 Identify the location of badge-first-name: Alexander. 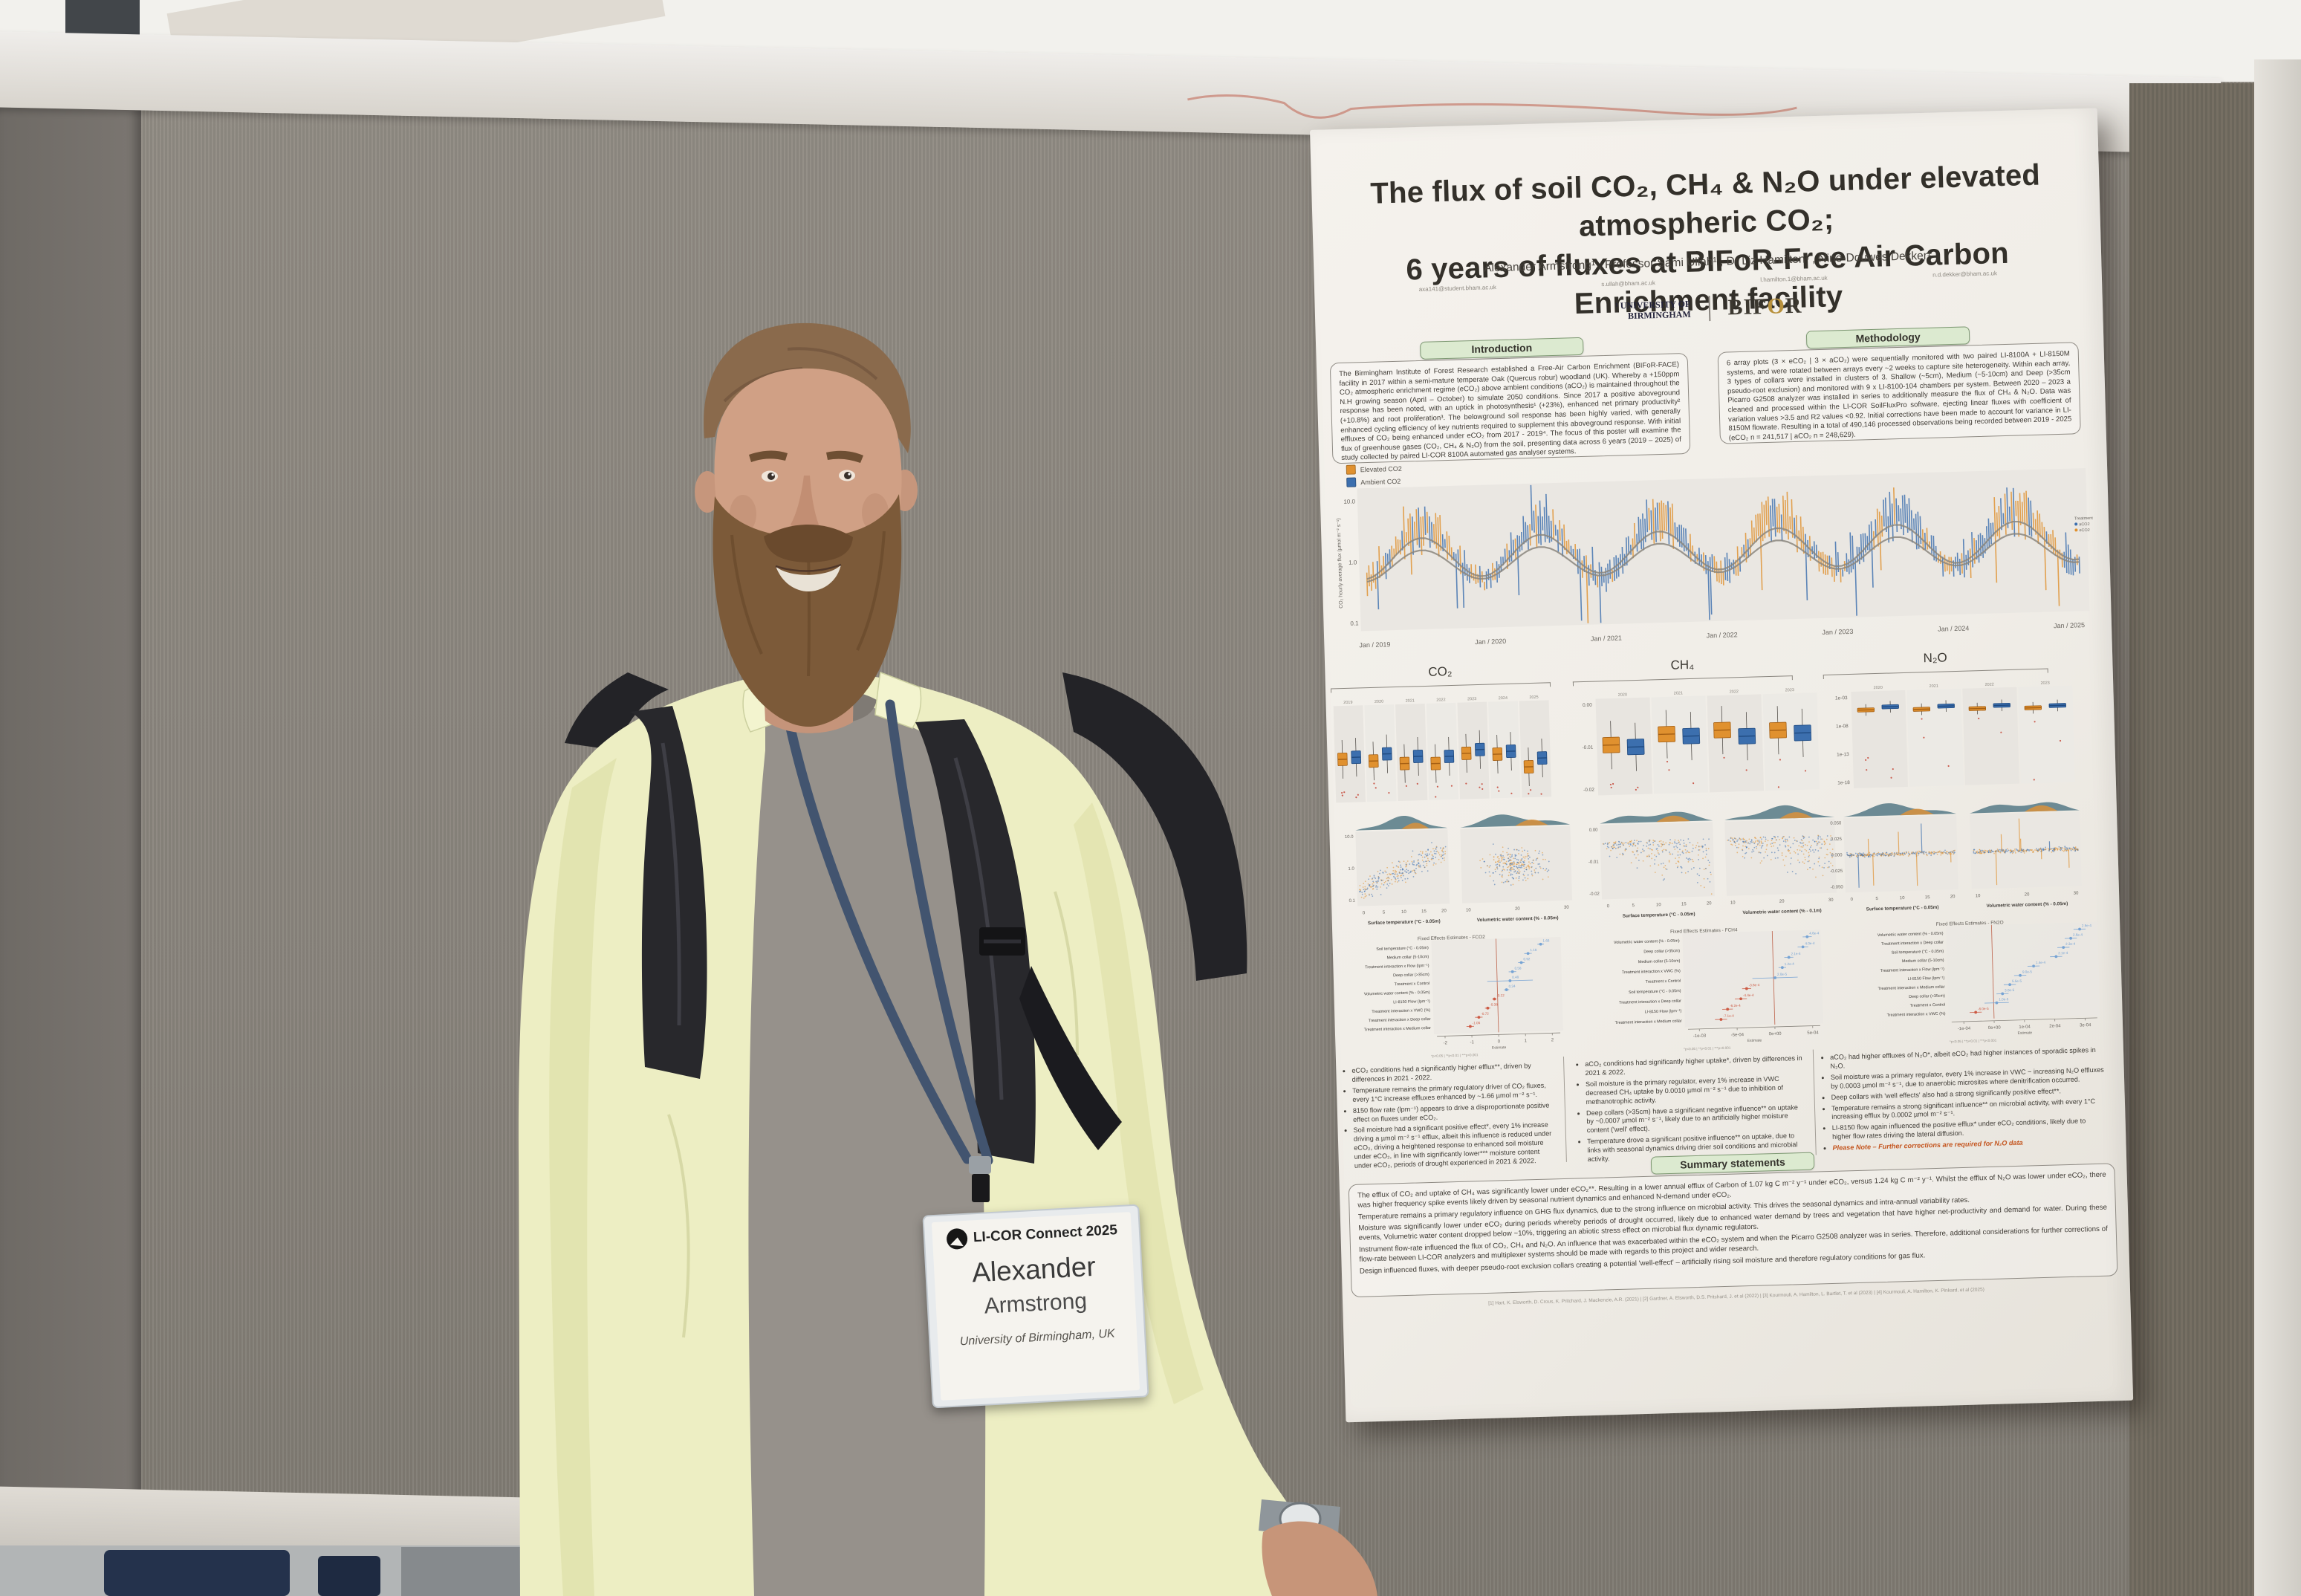
(1034, 1269).